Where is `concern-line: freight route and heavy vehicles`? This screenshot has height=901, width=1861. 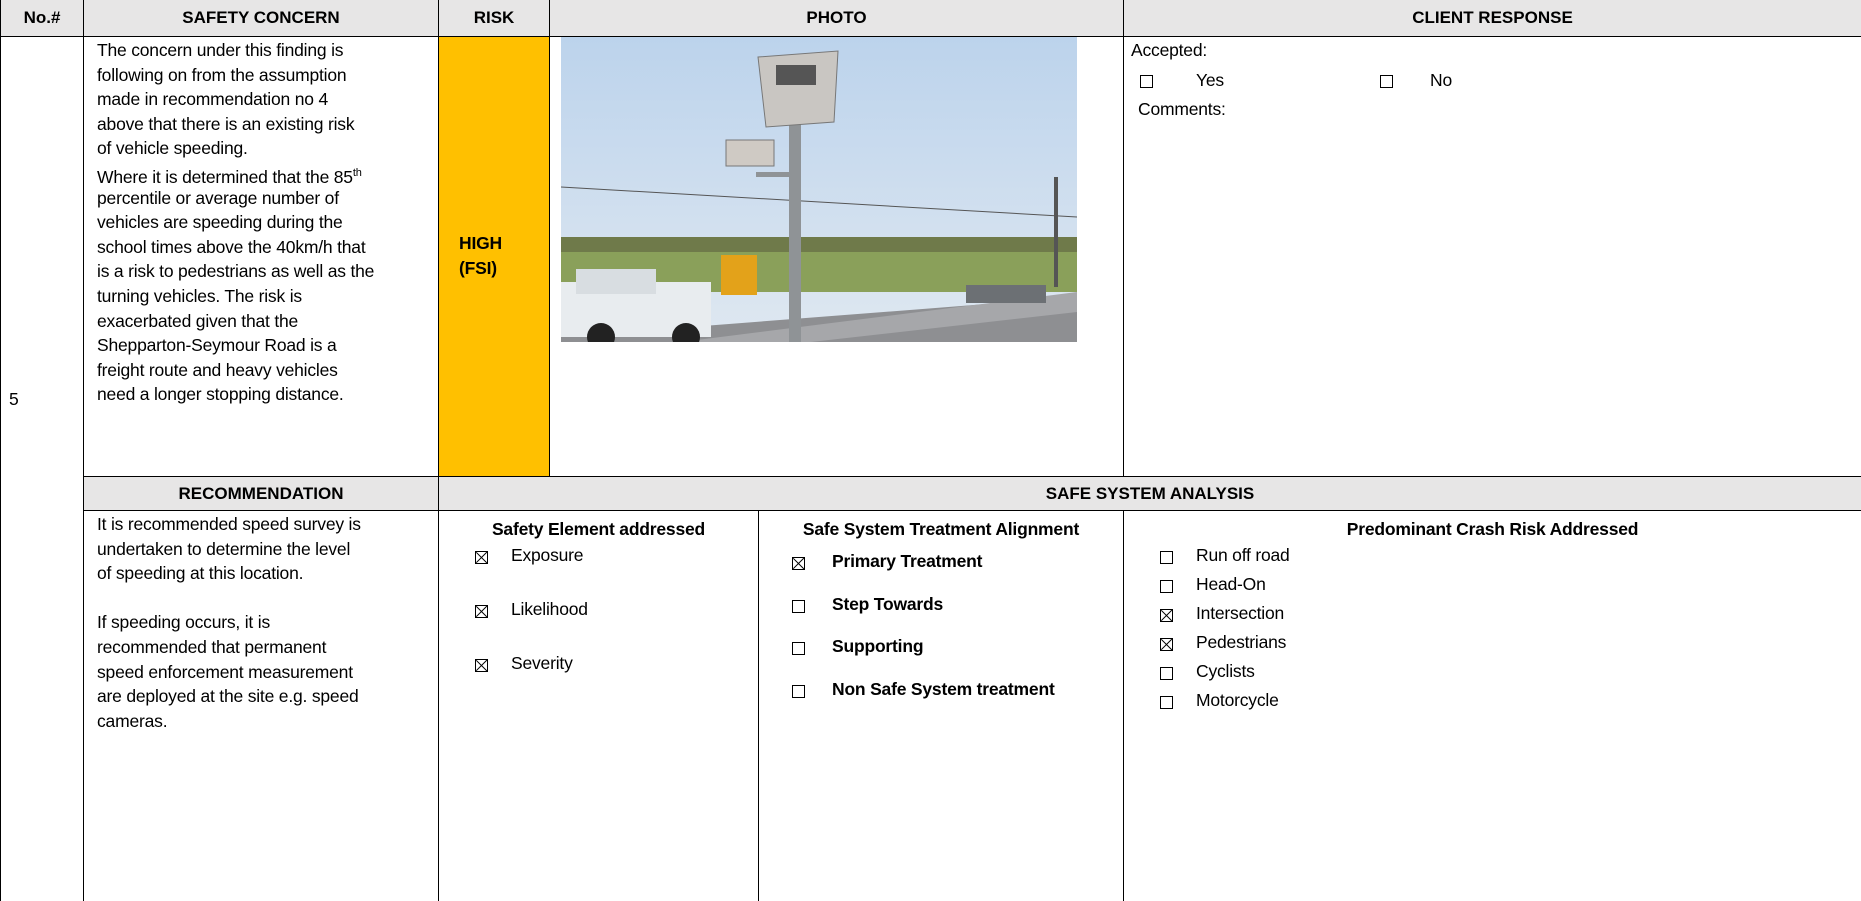
concern-line: freight route and heavy vehicles is located at coordinates (217, 369).